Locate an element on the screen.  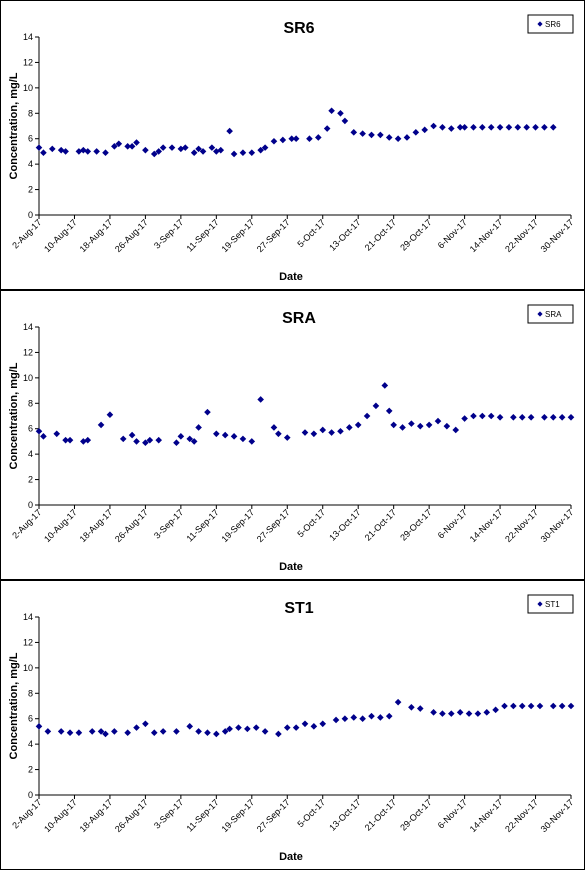
y-tick-label: 14 is located at coordinates (28, 327).